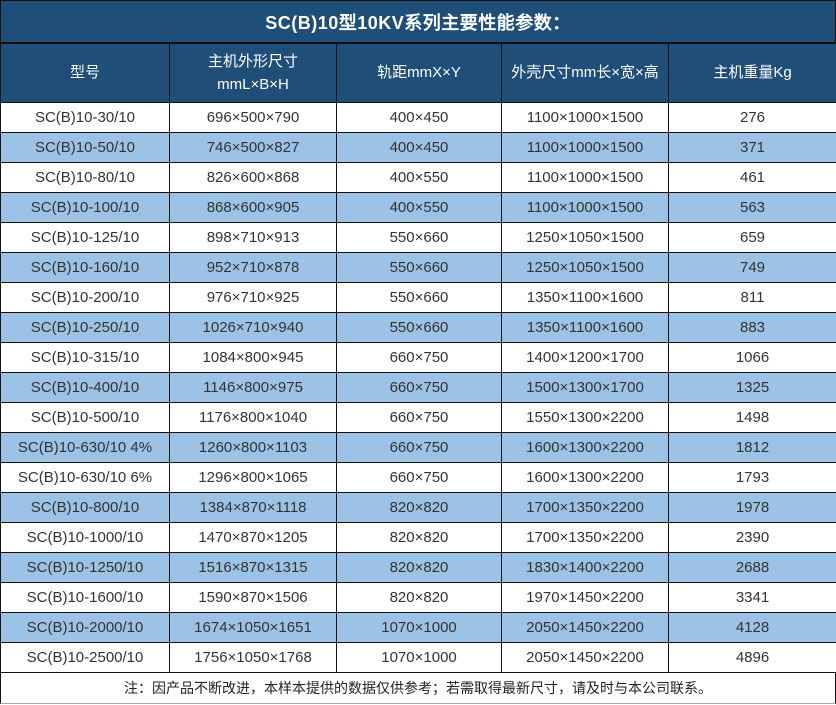 The width and height of the screenshot is (836, 705). I want to click on column-header-shell-dimensions-label: 外壳尺寸mm长×宽×高, so click(585, 73).